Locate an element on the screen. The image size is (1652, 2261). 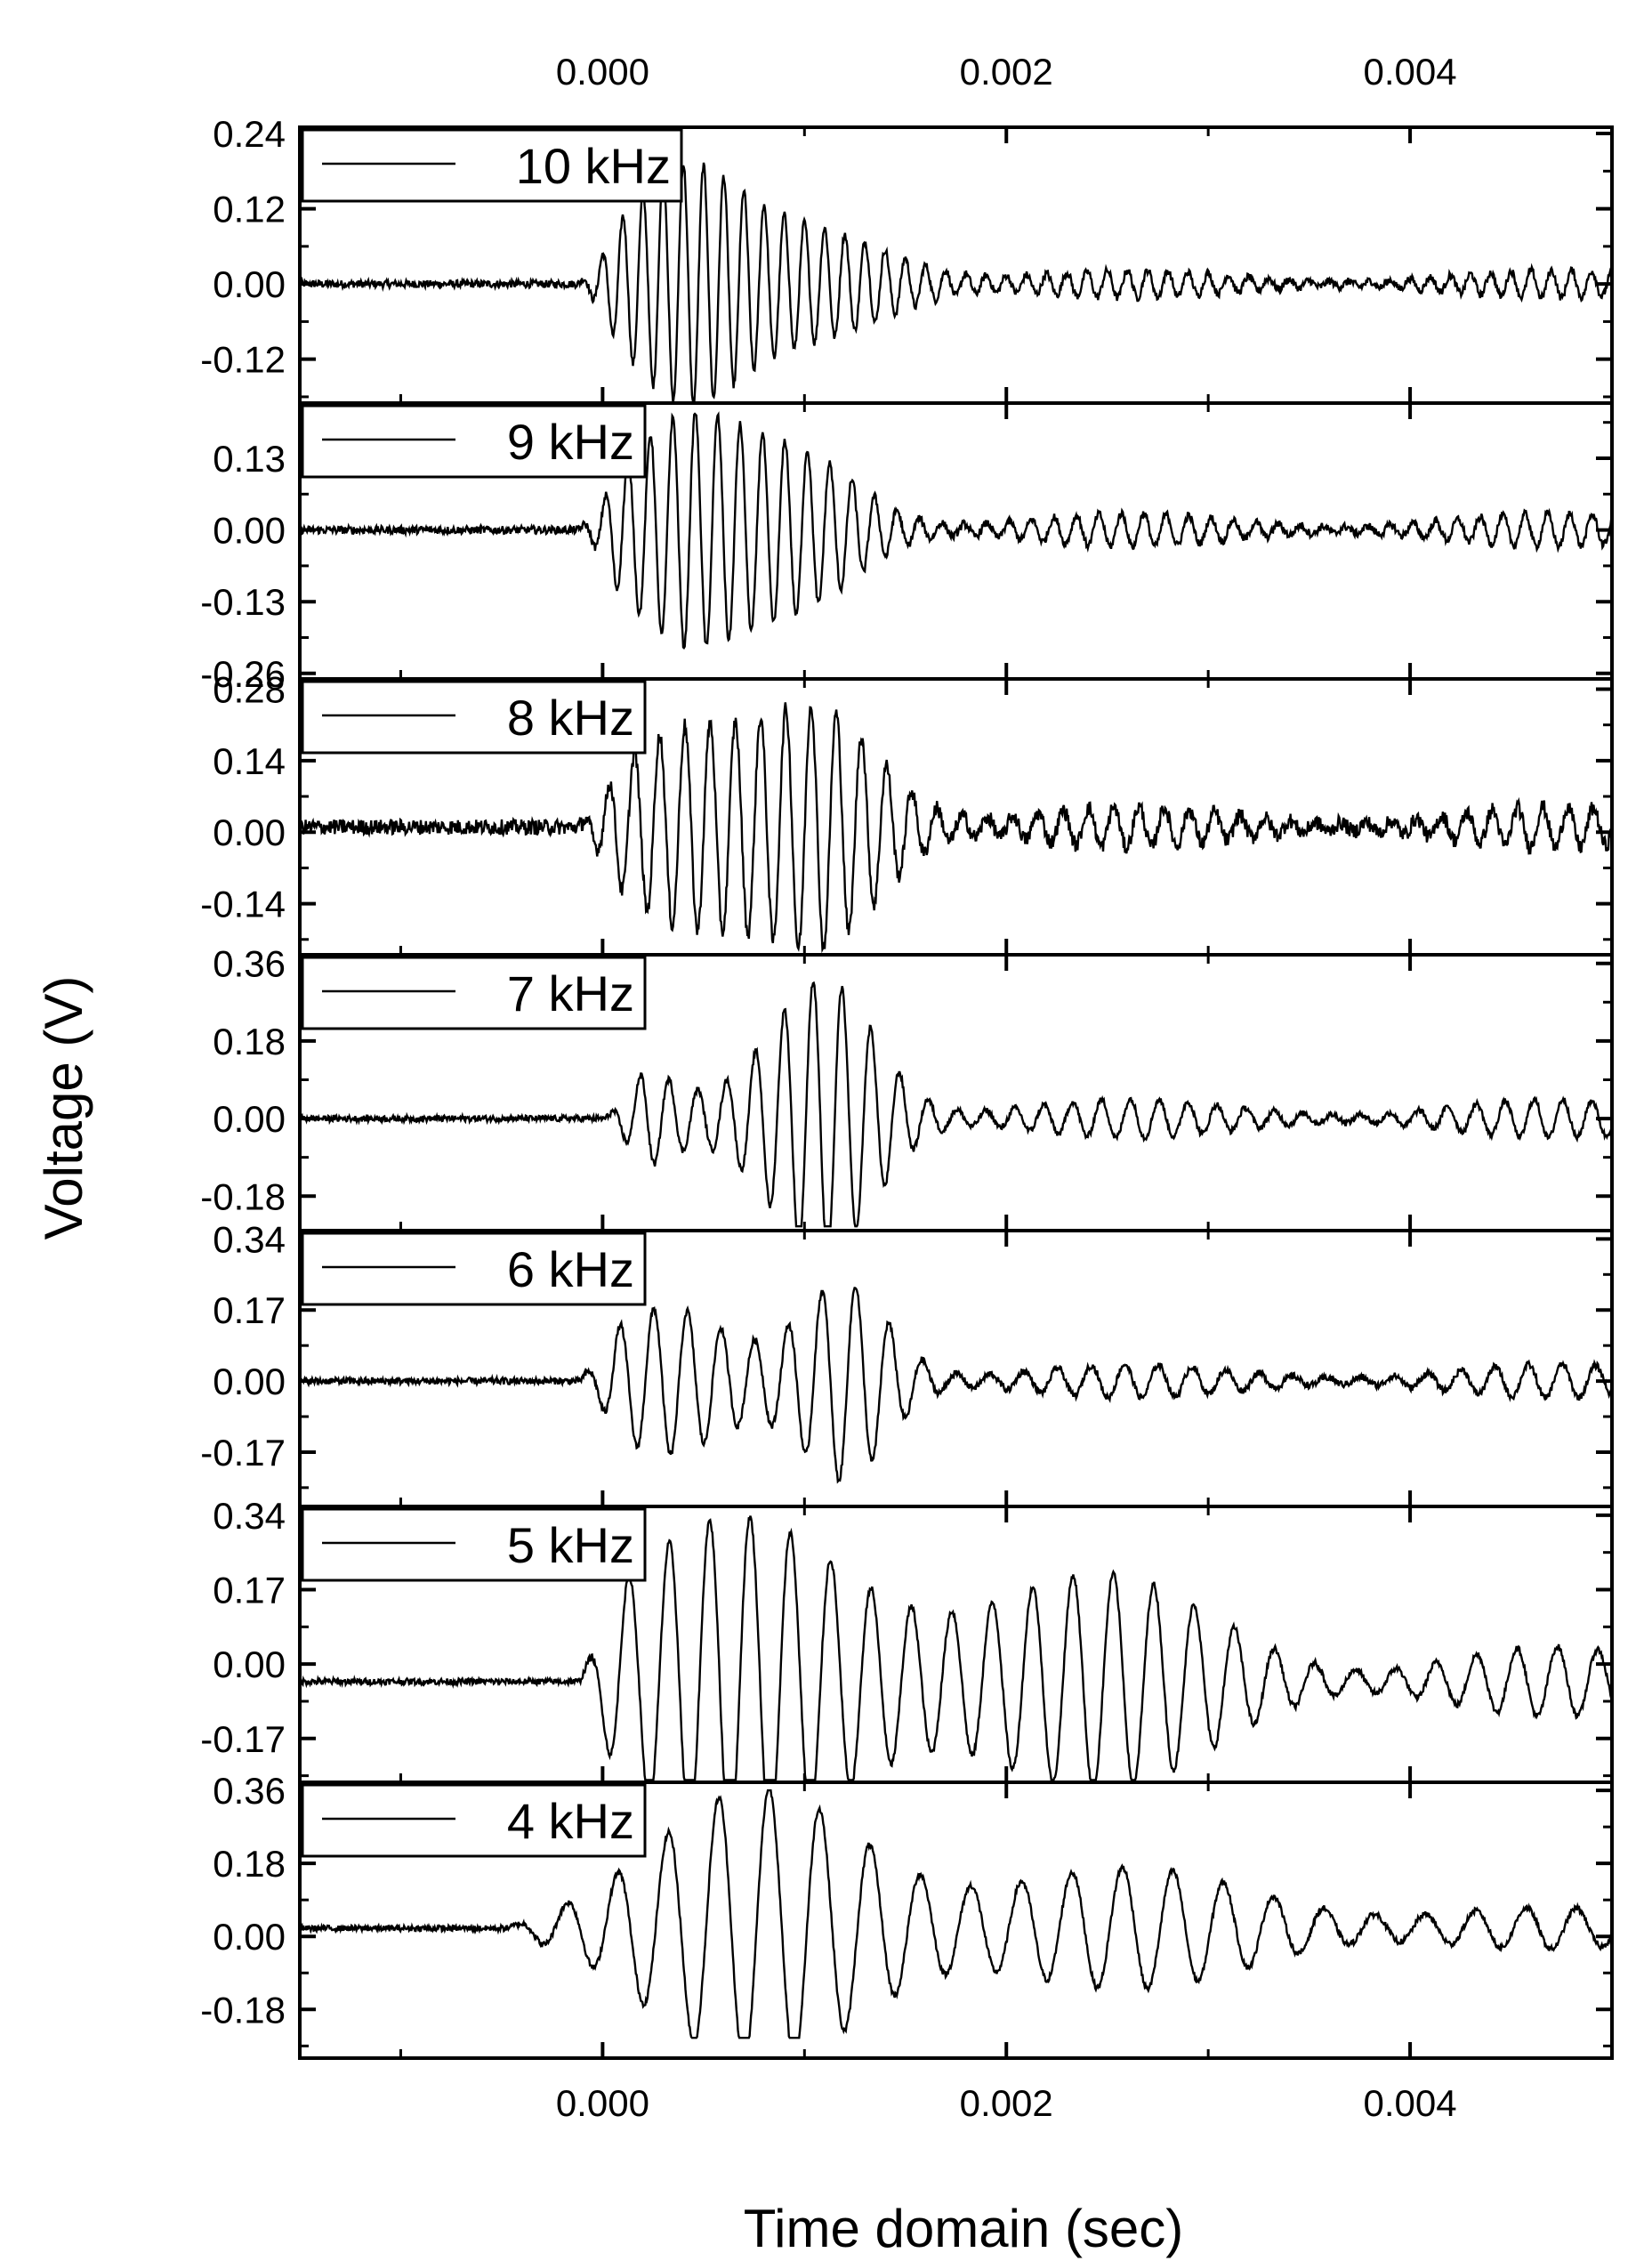
x-axis-title: Time domain (sec) is located at coordinates (964, 2229).